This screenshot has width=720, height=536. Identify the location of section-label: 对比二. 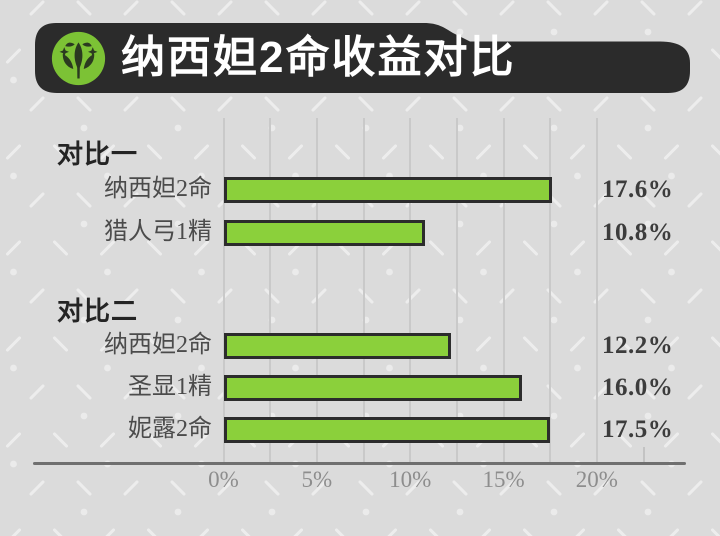
(98, 311).